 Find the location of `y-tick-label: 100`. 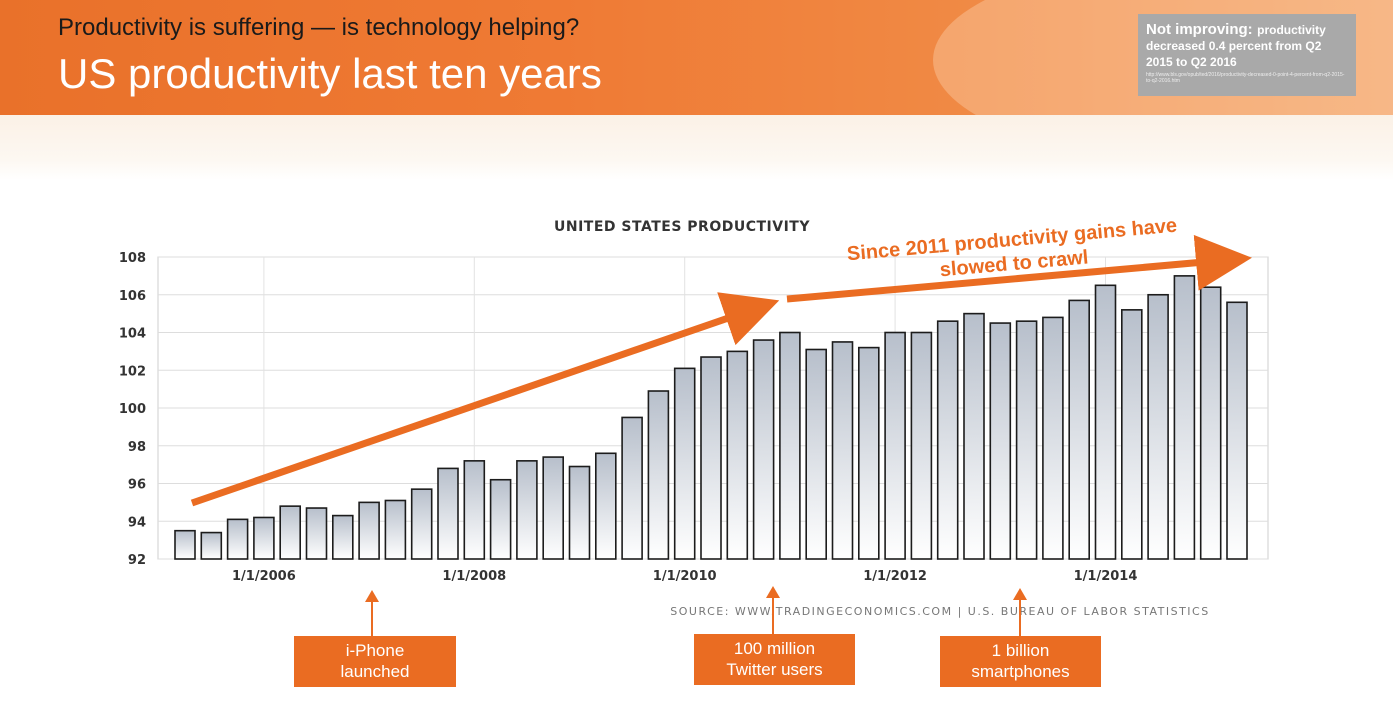

y-tick-label: 100 is located at coordinates (132, 409).